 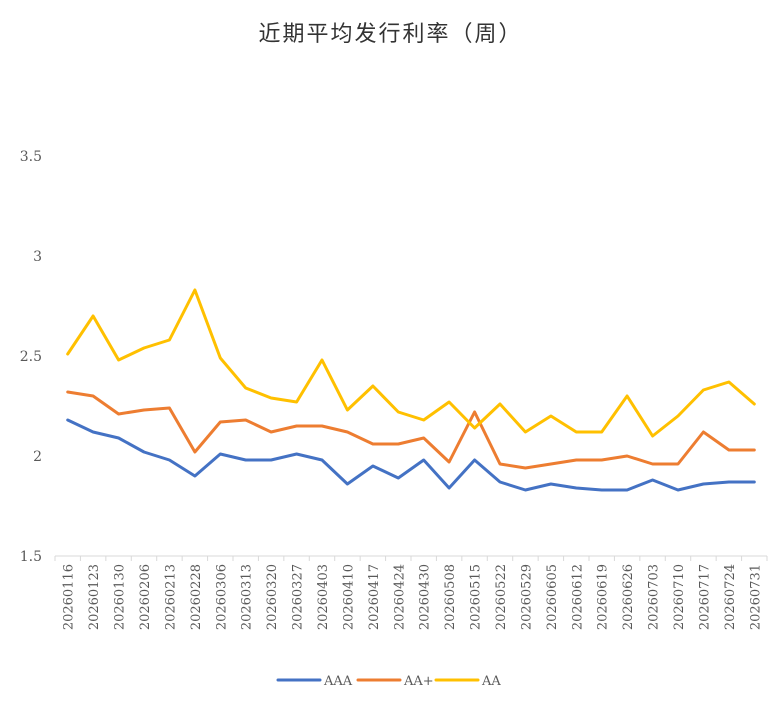 I want to click on x-tick-label: 20260605, so click(x=552, y=597).